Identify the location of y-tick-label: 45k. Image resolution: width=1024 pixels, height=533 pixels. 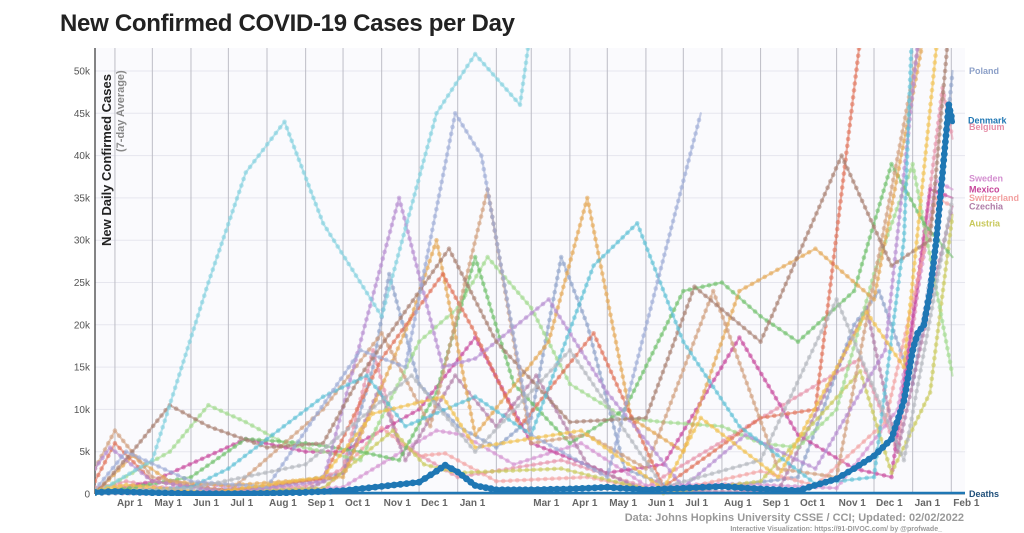
(82, 114).